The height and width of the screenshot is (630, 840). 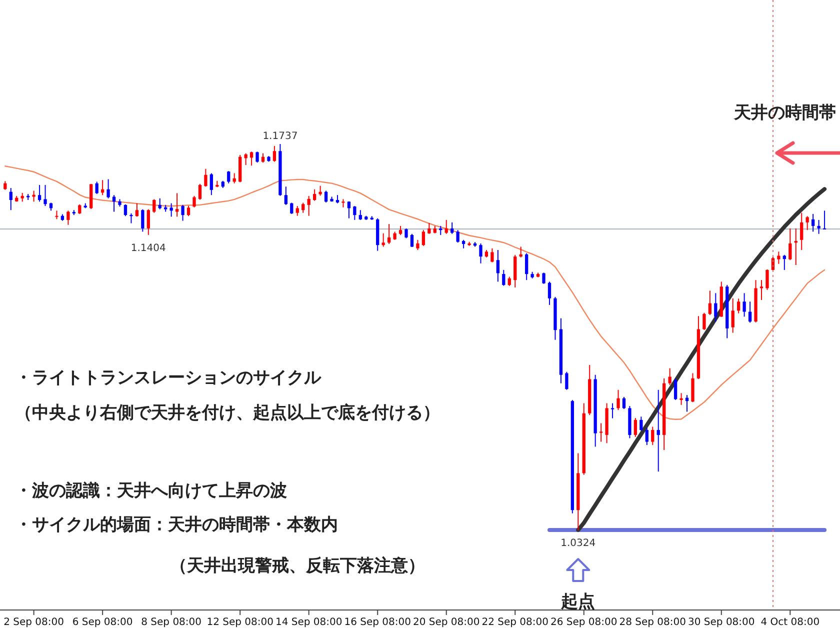 I want to click on x-tick-label: 22 Sep 08:00, so click(x=515, y=622).